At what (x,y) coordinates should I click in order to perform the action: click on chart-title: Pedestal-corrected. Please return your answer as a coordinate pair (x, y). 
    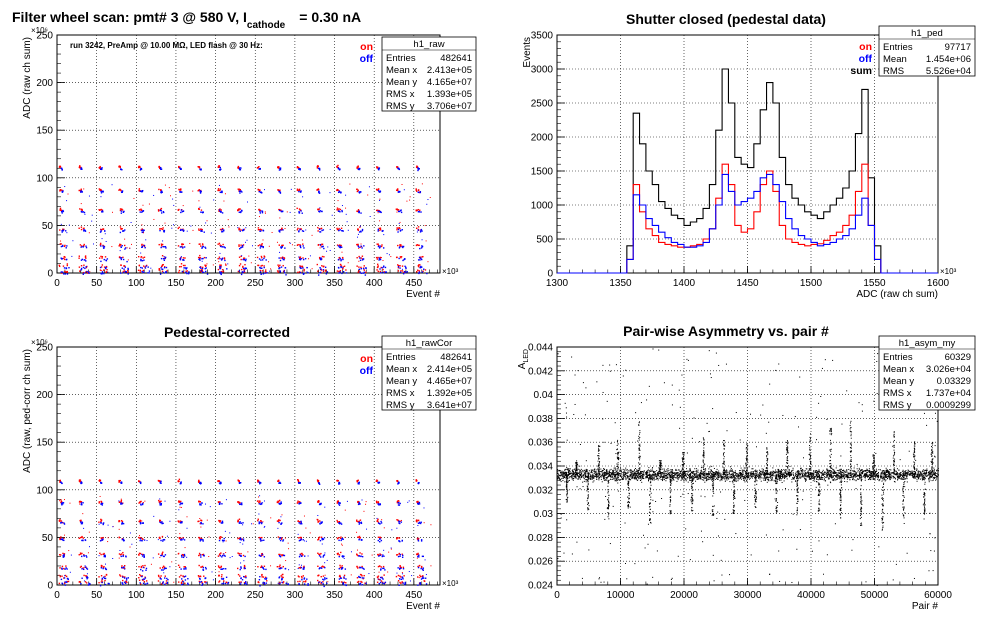
    Looking at the image, I should click on (227, 332).